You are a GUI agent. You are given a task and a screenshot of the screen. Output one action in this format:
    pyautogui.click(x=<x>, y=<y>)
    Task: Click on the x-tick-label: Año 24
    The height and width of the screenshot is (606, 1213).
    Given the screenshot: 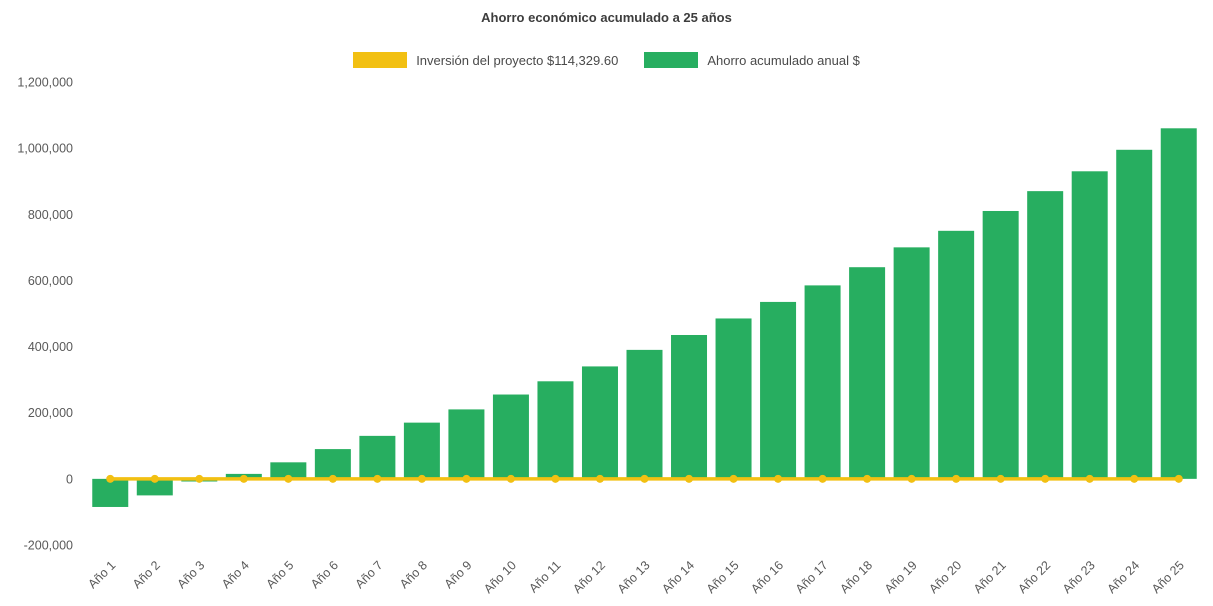 What is the action you would take?
    pyautogui.click(x=1123, y=577)
    